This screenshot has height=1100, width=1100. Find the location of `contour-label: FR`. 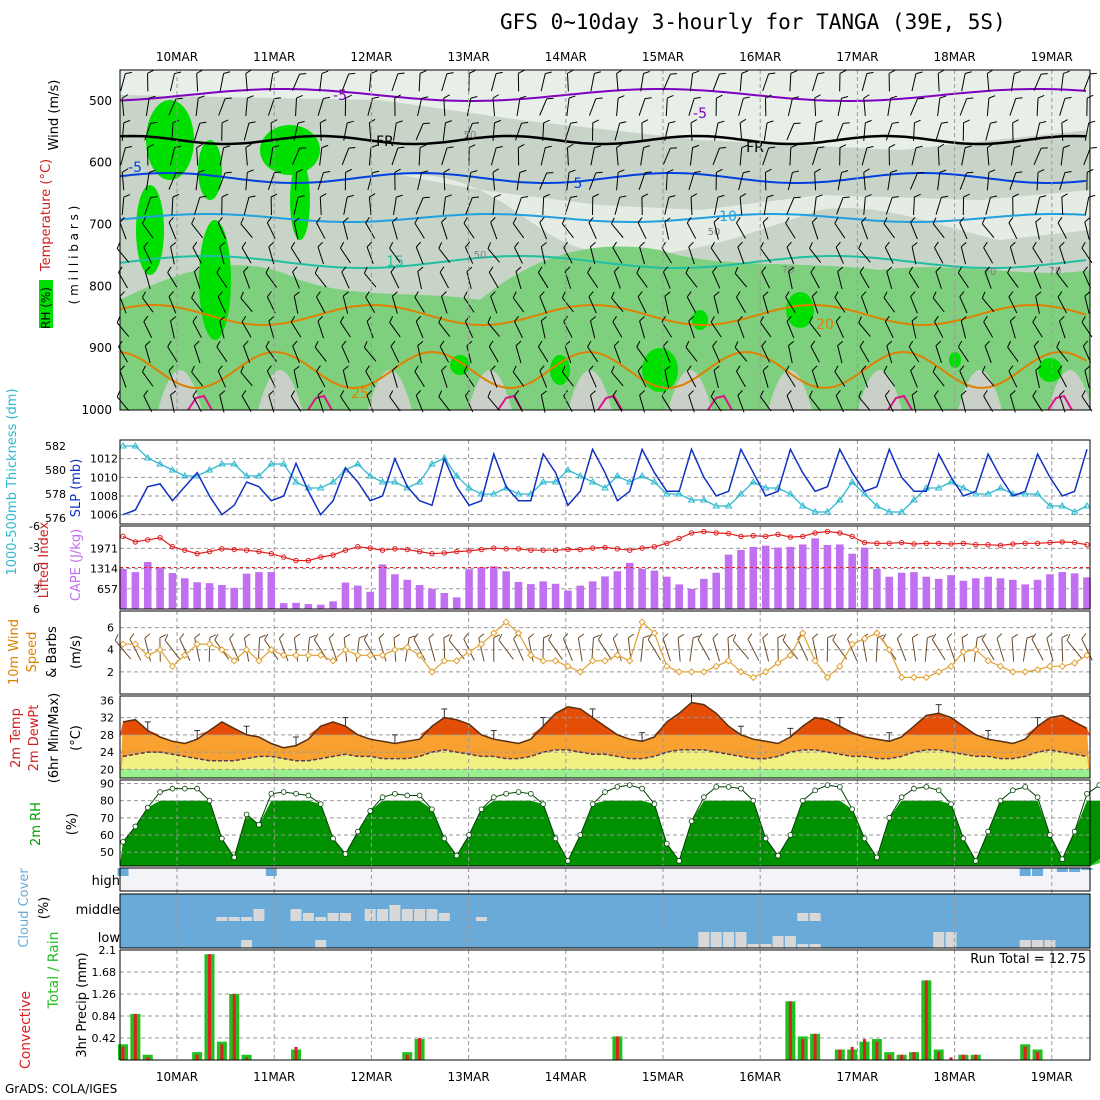

contour-label: FR is located at coordinates (385, 142).